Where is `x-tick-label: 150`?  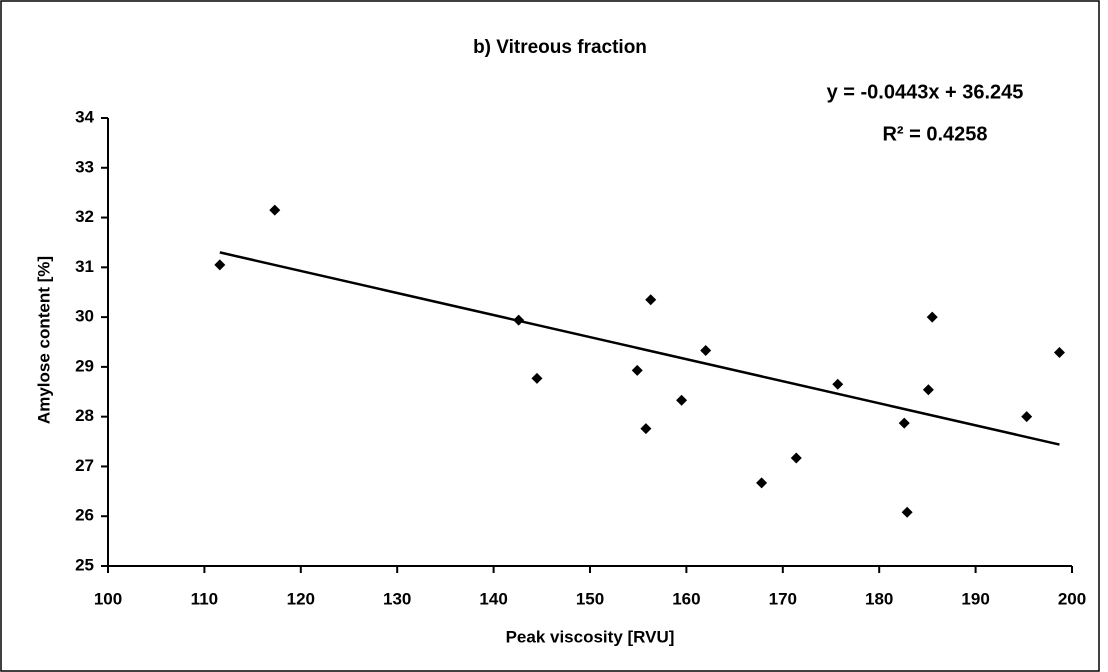
x-tick-label: 150 is located at coordinates (590, 598).